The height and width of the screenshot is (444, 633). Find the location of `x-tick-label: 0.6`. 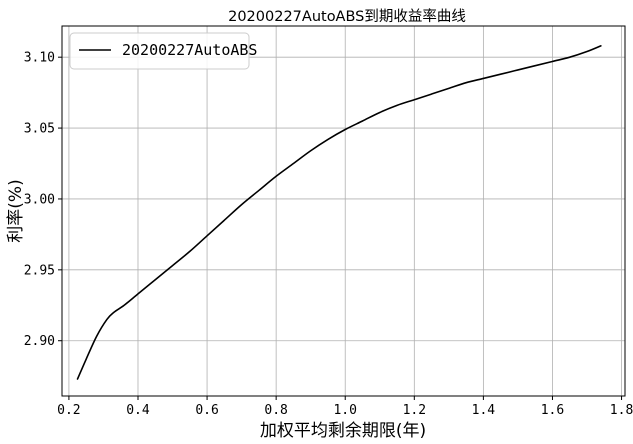

x-tick-label: 0.6 is located at coordinates (206, 410).